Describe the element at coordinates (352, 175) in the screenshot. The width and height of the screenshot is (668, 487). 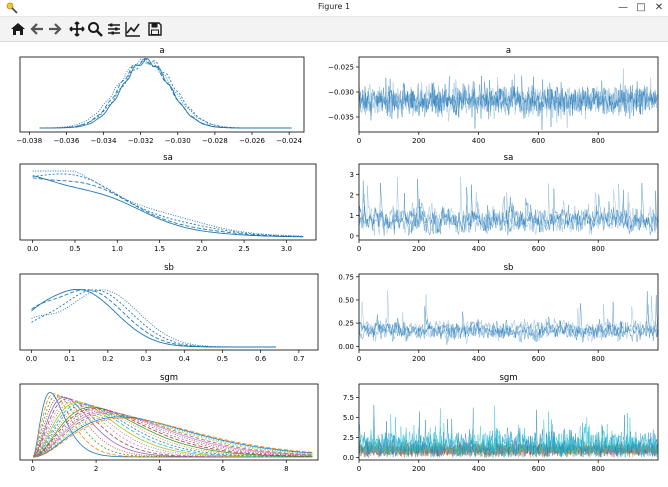
I see `y-tick-label: 3` at that location.